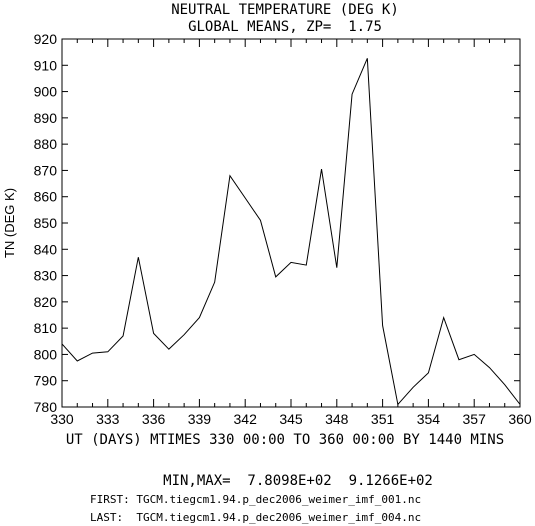 Image resolution: width=535 pixels, height=526 pixels. What do you see at coordinates (46, 276) in the screenshot?
I see `y-tick-label: 830` at bounding box center [46, 276].